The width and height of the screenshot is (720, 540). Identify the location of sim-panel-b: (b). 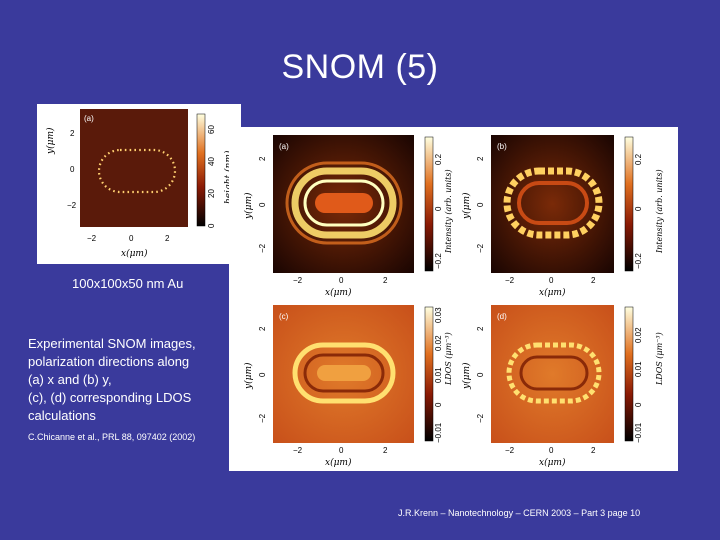
(552, 204).